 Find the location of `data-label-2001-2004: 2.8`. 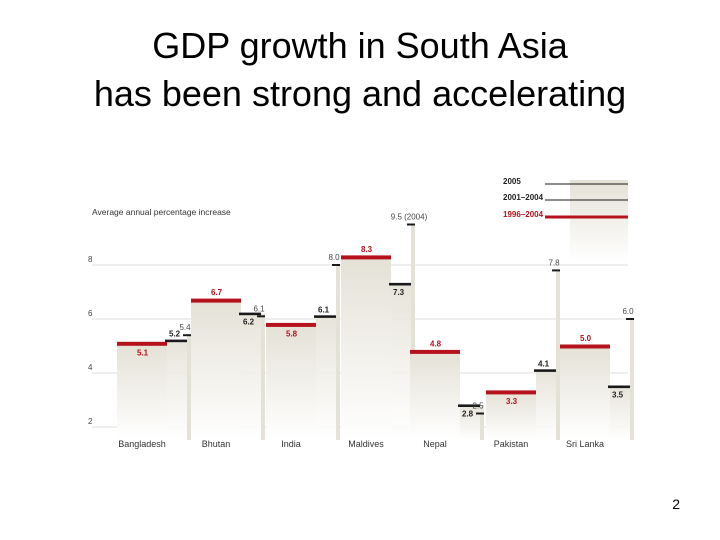

data-label-2001-2004: 2.8 is located at coordinates (468, 413).